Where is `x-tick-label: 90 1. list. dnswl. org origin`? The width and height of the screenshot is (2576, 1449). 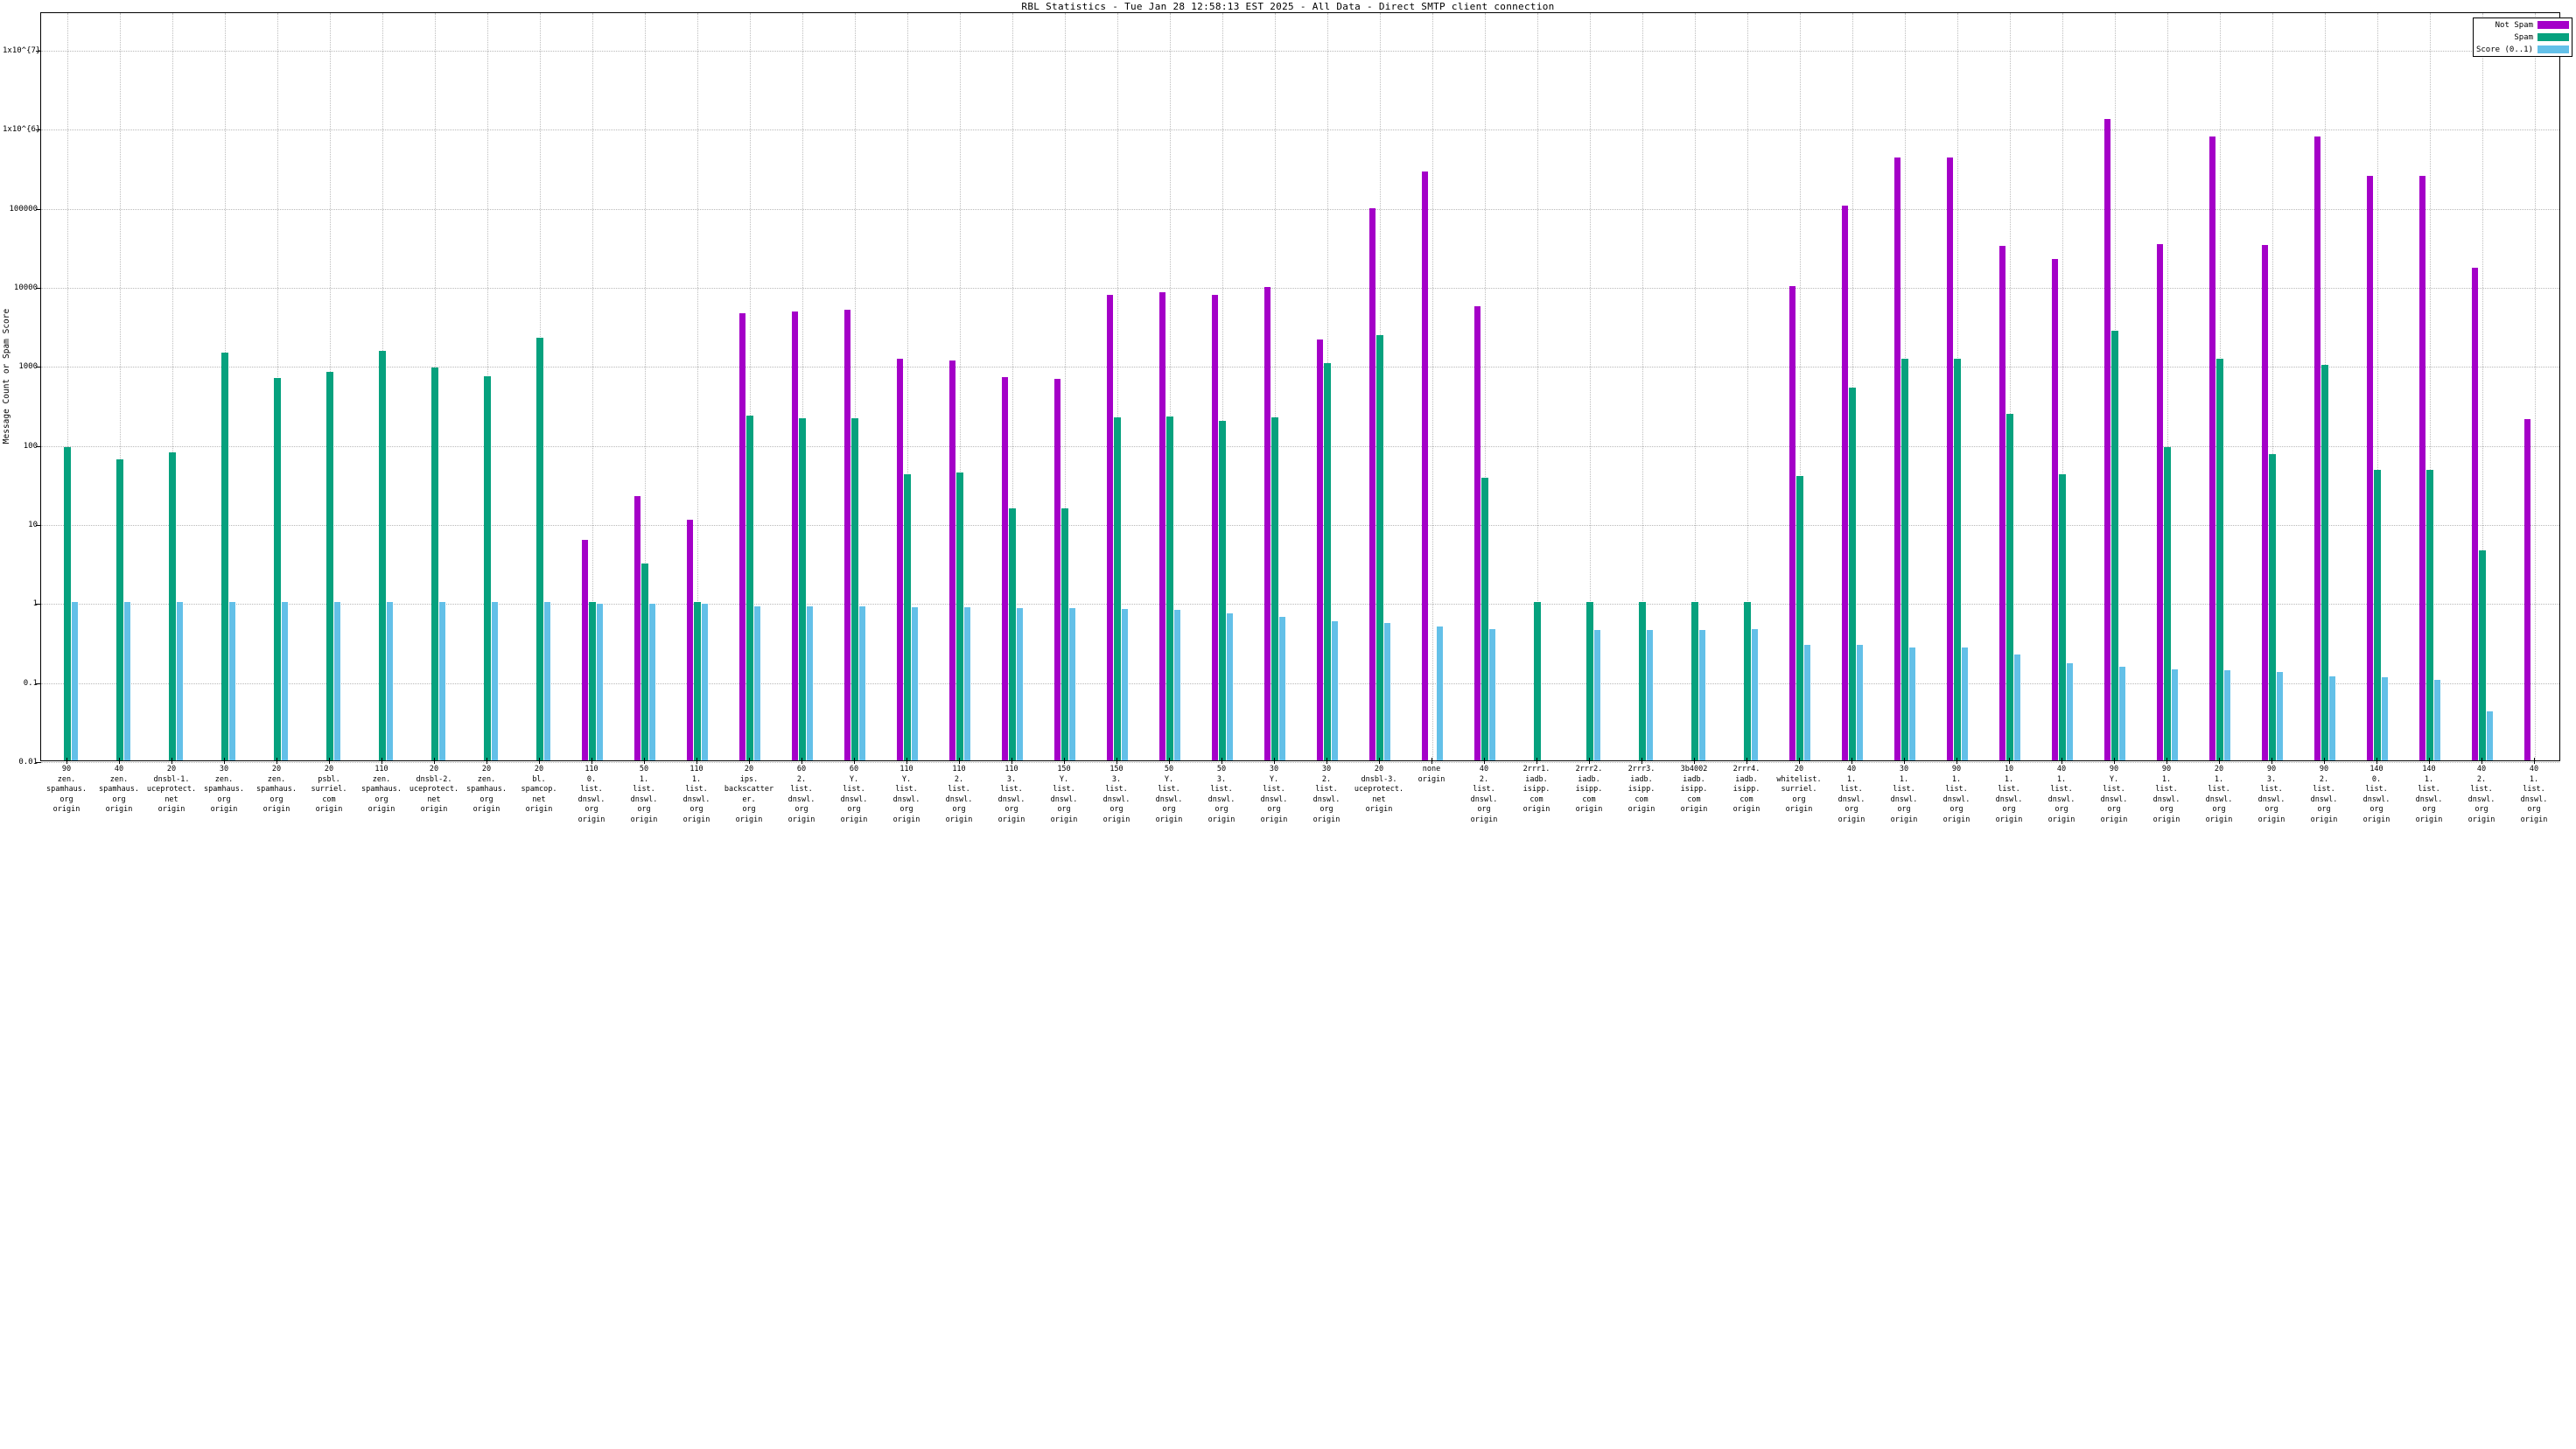
x-tick-label: 90 1. list. dnswl. org origin is located at coordinates (2166, 794).